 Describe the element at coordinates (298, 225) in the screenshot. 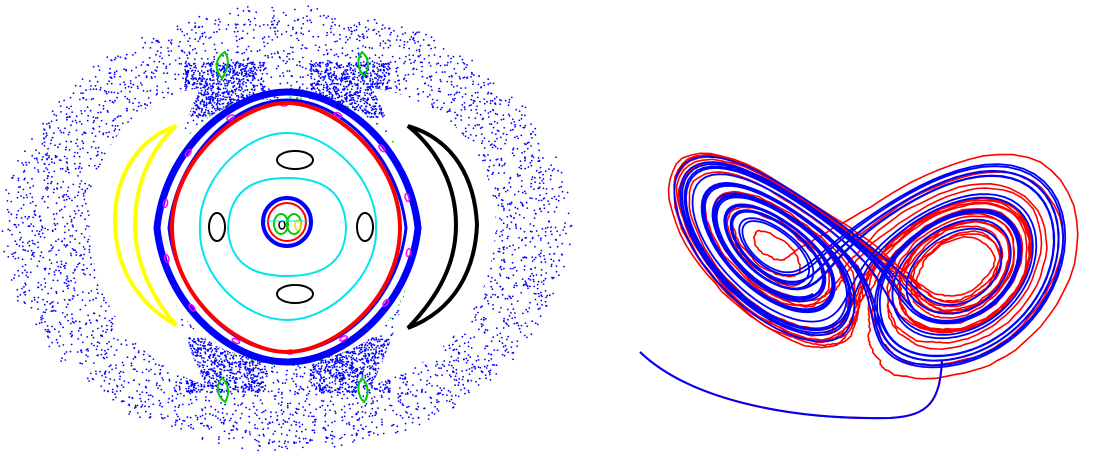

I see `inner-yellow-dot` at that location.